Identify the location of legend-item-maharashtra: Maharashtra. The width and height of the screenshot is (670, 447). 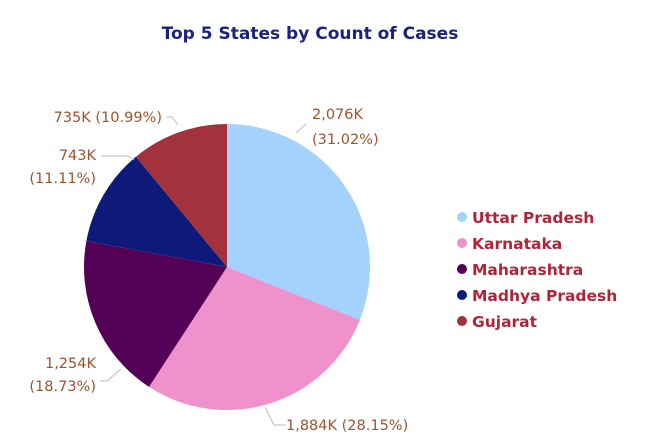
(520, 270).